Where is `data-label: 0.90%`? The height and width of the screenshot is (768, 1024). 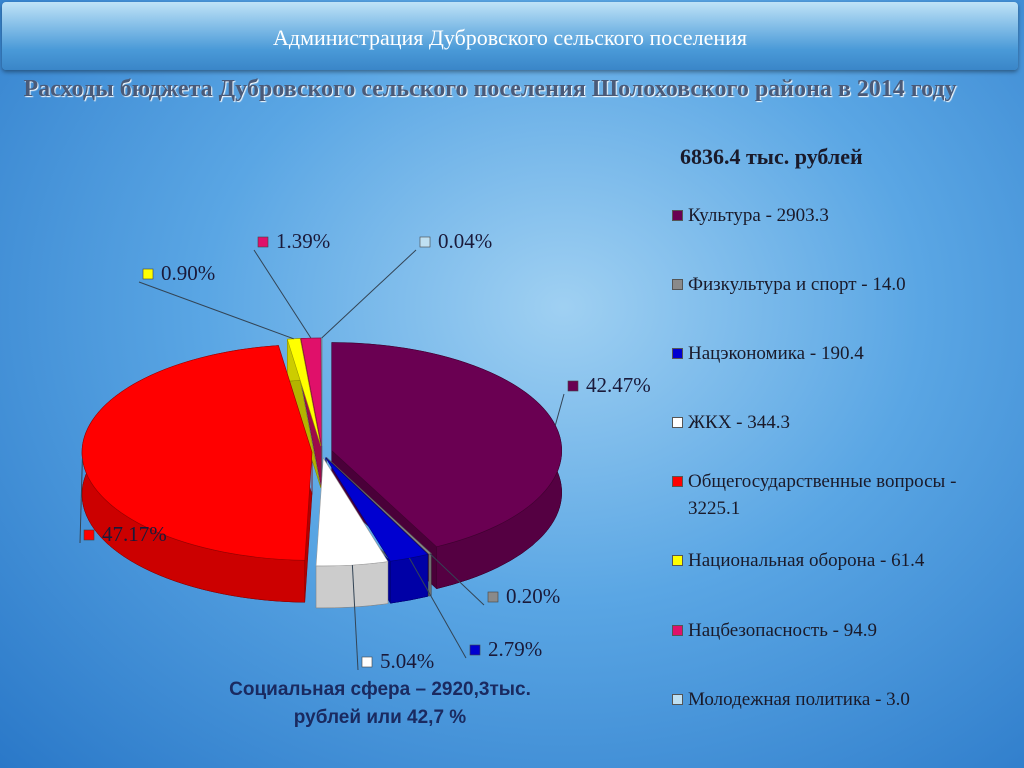
data-label: 0.90% is located at coordinates (188, 273).